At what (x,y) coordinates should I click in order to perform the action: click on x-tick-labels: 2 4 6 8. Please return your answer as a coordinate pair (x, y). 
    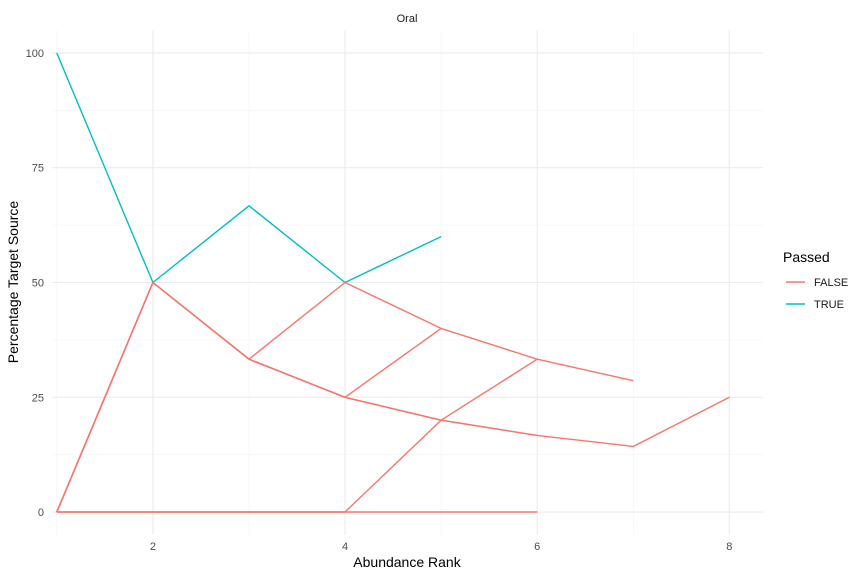
    Looking at the image, I should click on (441, 547).